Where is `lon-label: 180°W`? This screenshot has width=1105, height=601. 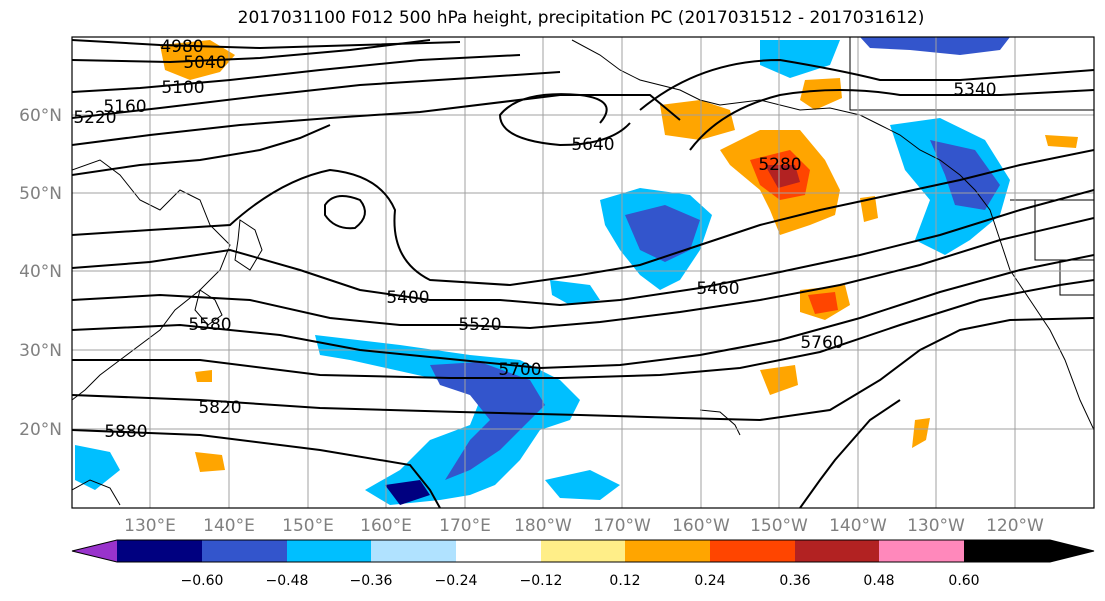
lon-label: 180°W is located at coordinates (543, 526).